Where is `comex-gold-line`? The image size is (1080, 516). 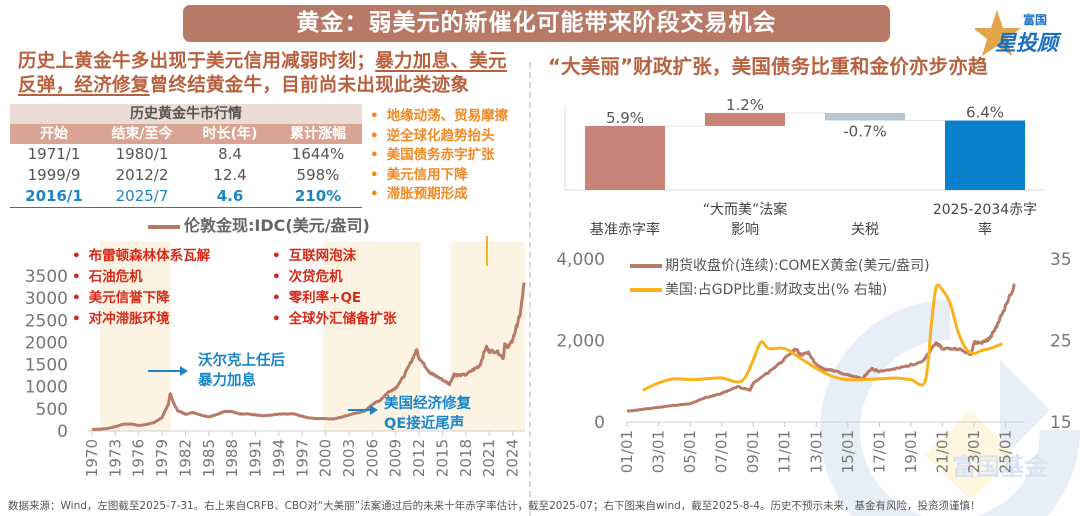
comex-gold-line is located at coordinates (821, 348).